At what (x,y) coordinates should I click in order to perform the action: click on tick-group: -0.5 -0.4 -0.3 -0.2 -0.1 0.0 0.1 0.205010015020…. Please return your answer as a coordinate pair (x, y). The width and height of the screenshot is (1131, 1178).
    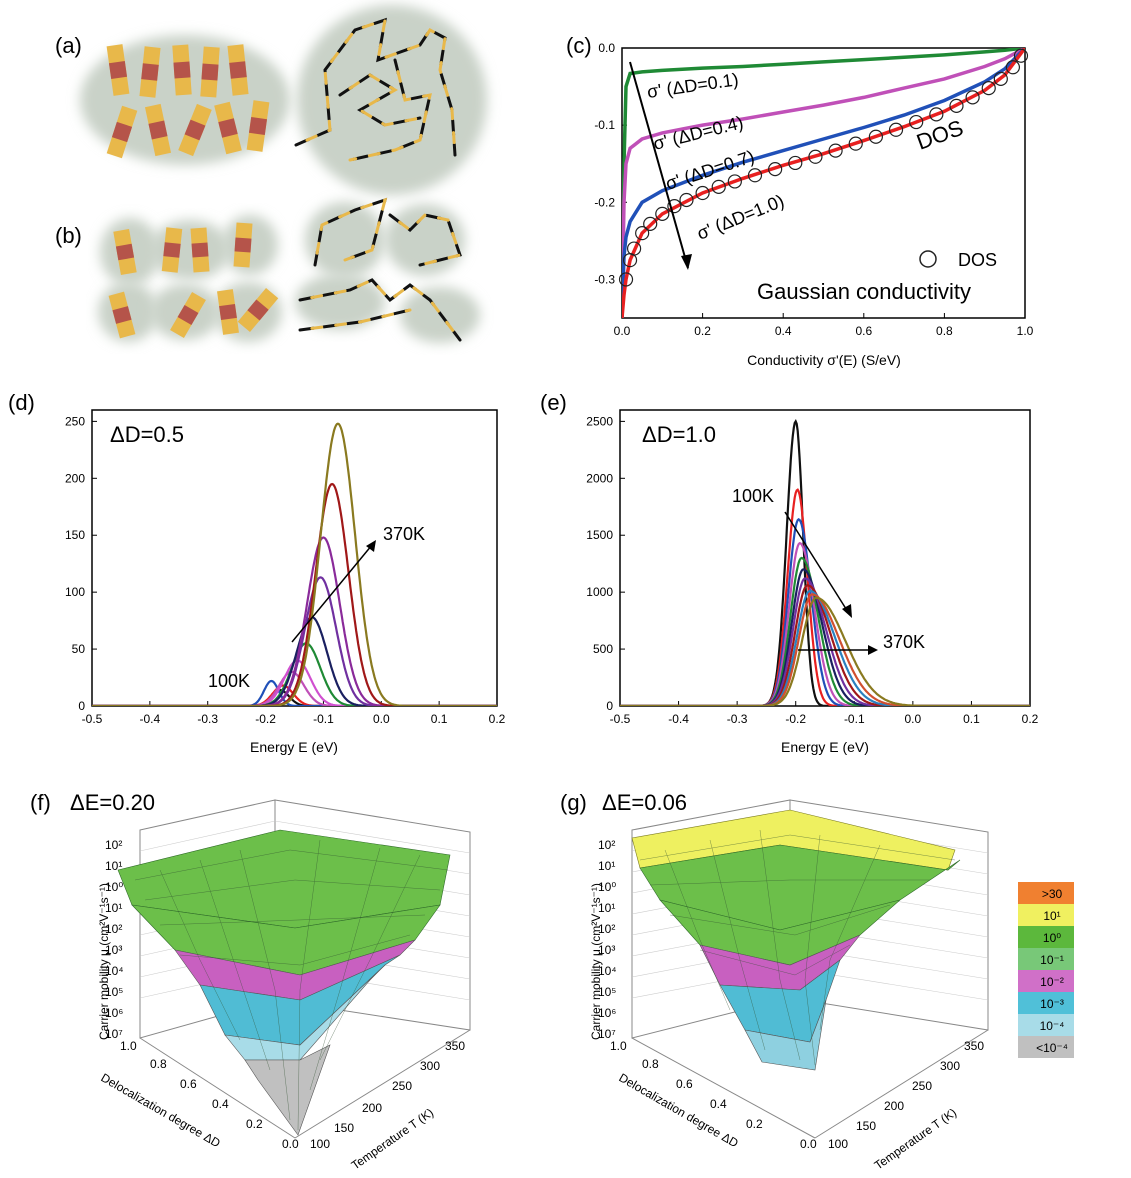
    Looking at the image, I should click on (285, 570).